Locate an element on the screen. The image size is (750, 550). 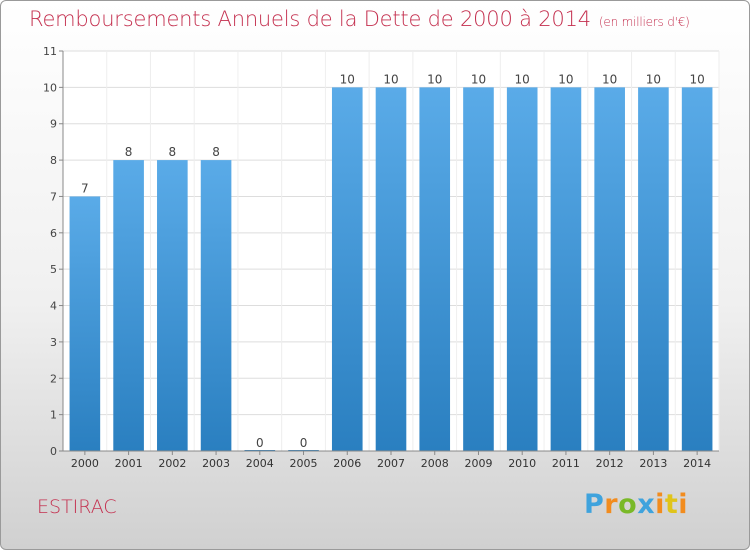
y-tick-label: 6 is located at coordinates (53, 233).